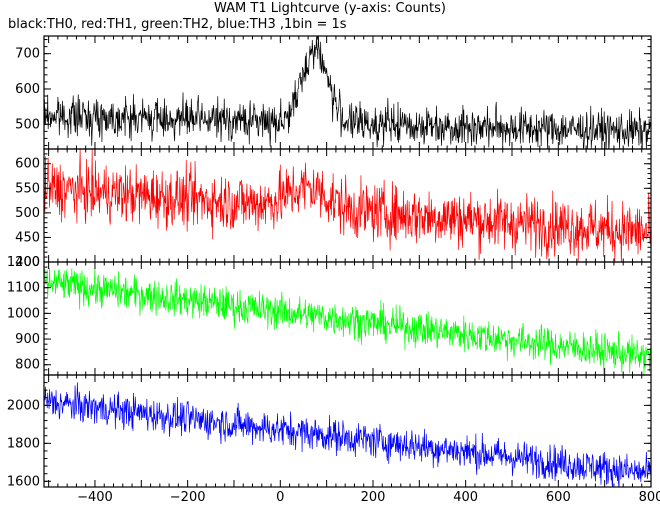  I want to click on y-tick-label: 1100, so click(23, 288).